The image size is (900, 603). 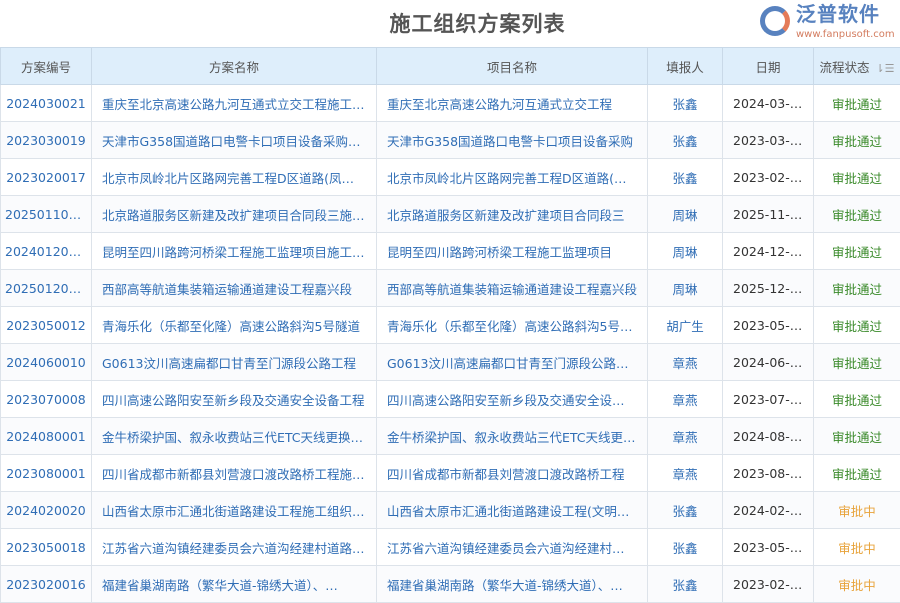 What do you see at coordinates (512, 325) in the screenshot?
I see `project-name-link: 青海乐化（乐都至化隆）高速公路斜沟5号隧道` at bounding box center [512, 325].